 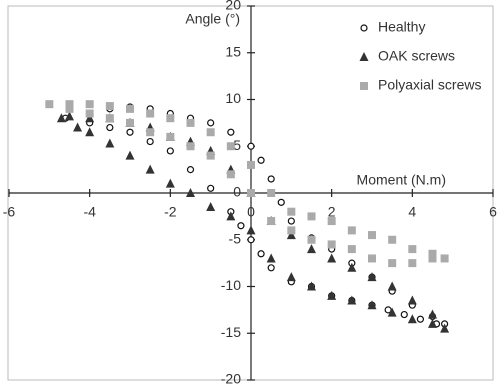 I want to click on x-axis-label: Moment (N.m), so click(x=401, y=180).